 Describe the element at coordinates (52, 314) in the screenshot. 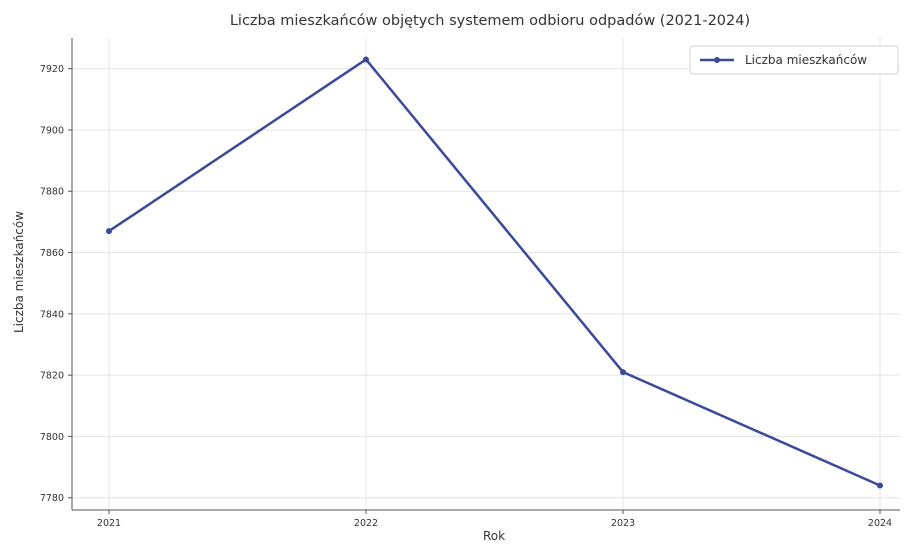

I see `y-tick-label: 7840` at that location.